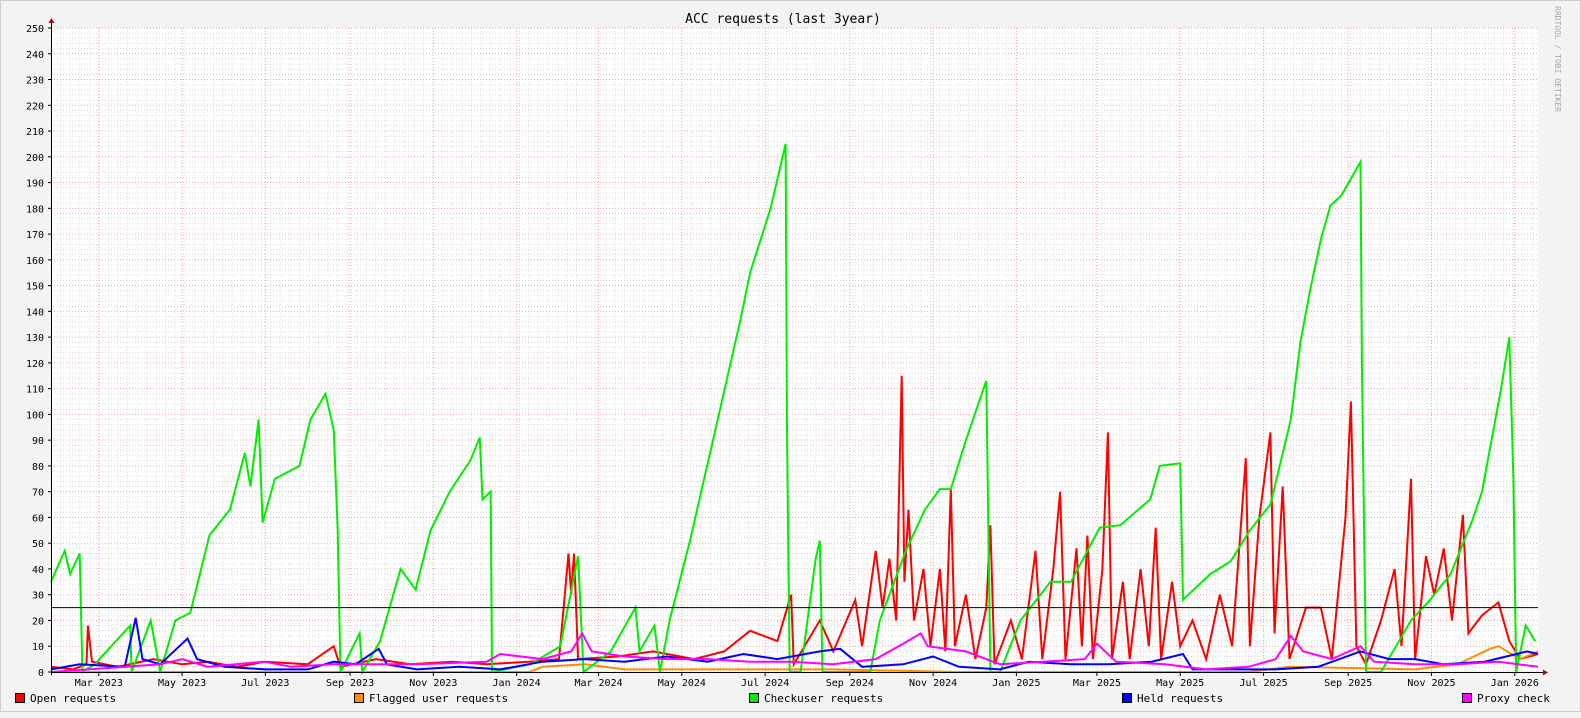  Describe the element at coordinates (35, 209) in the screenshot. I see `y-tick-label: 180` at that location.